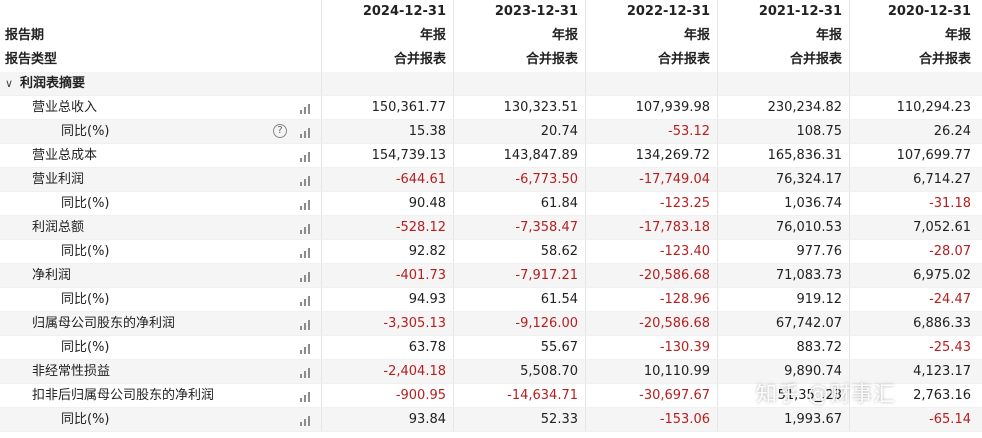 The image size is (982, 438). I want to click on table-row: 同比(%) 94.93 61.54 -128.96 919.12 -24.47, so click(491, 300).